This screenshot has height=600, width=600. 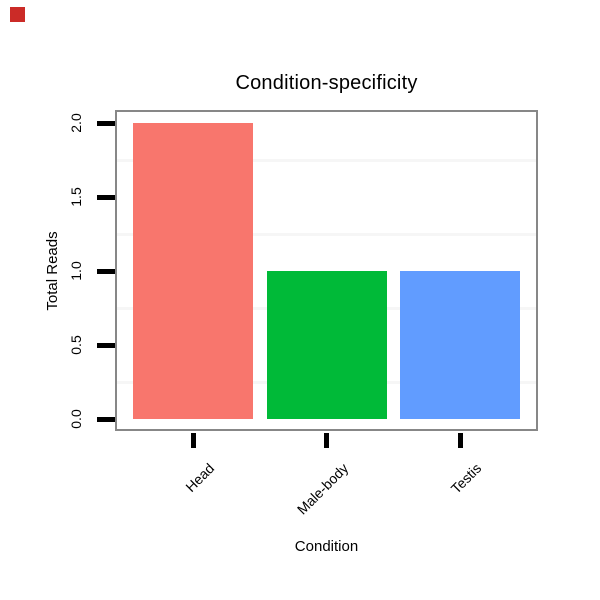 What do you see at coordinates (76, 419) in the screenshot?
I see `y-tick-label: 0.0` at bounding box center [76, 419].